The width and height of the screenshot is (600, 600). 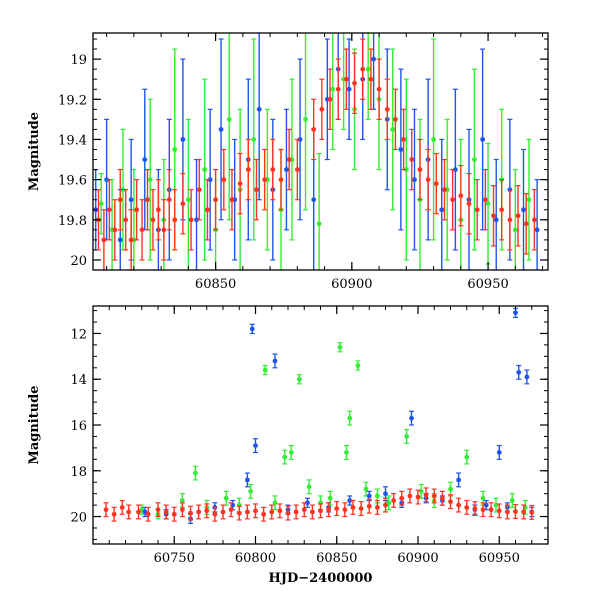 I want to click on x-tick-label: 60900, so click(x=417, y=558).